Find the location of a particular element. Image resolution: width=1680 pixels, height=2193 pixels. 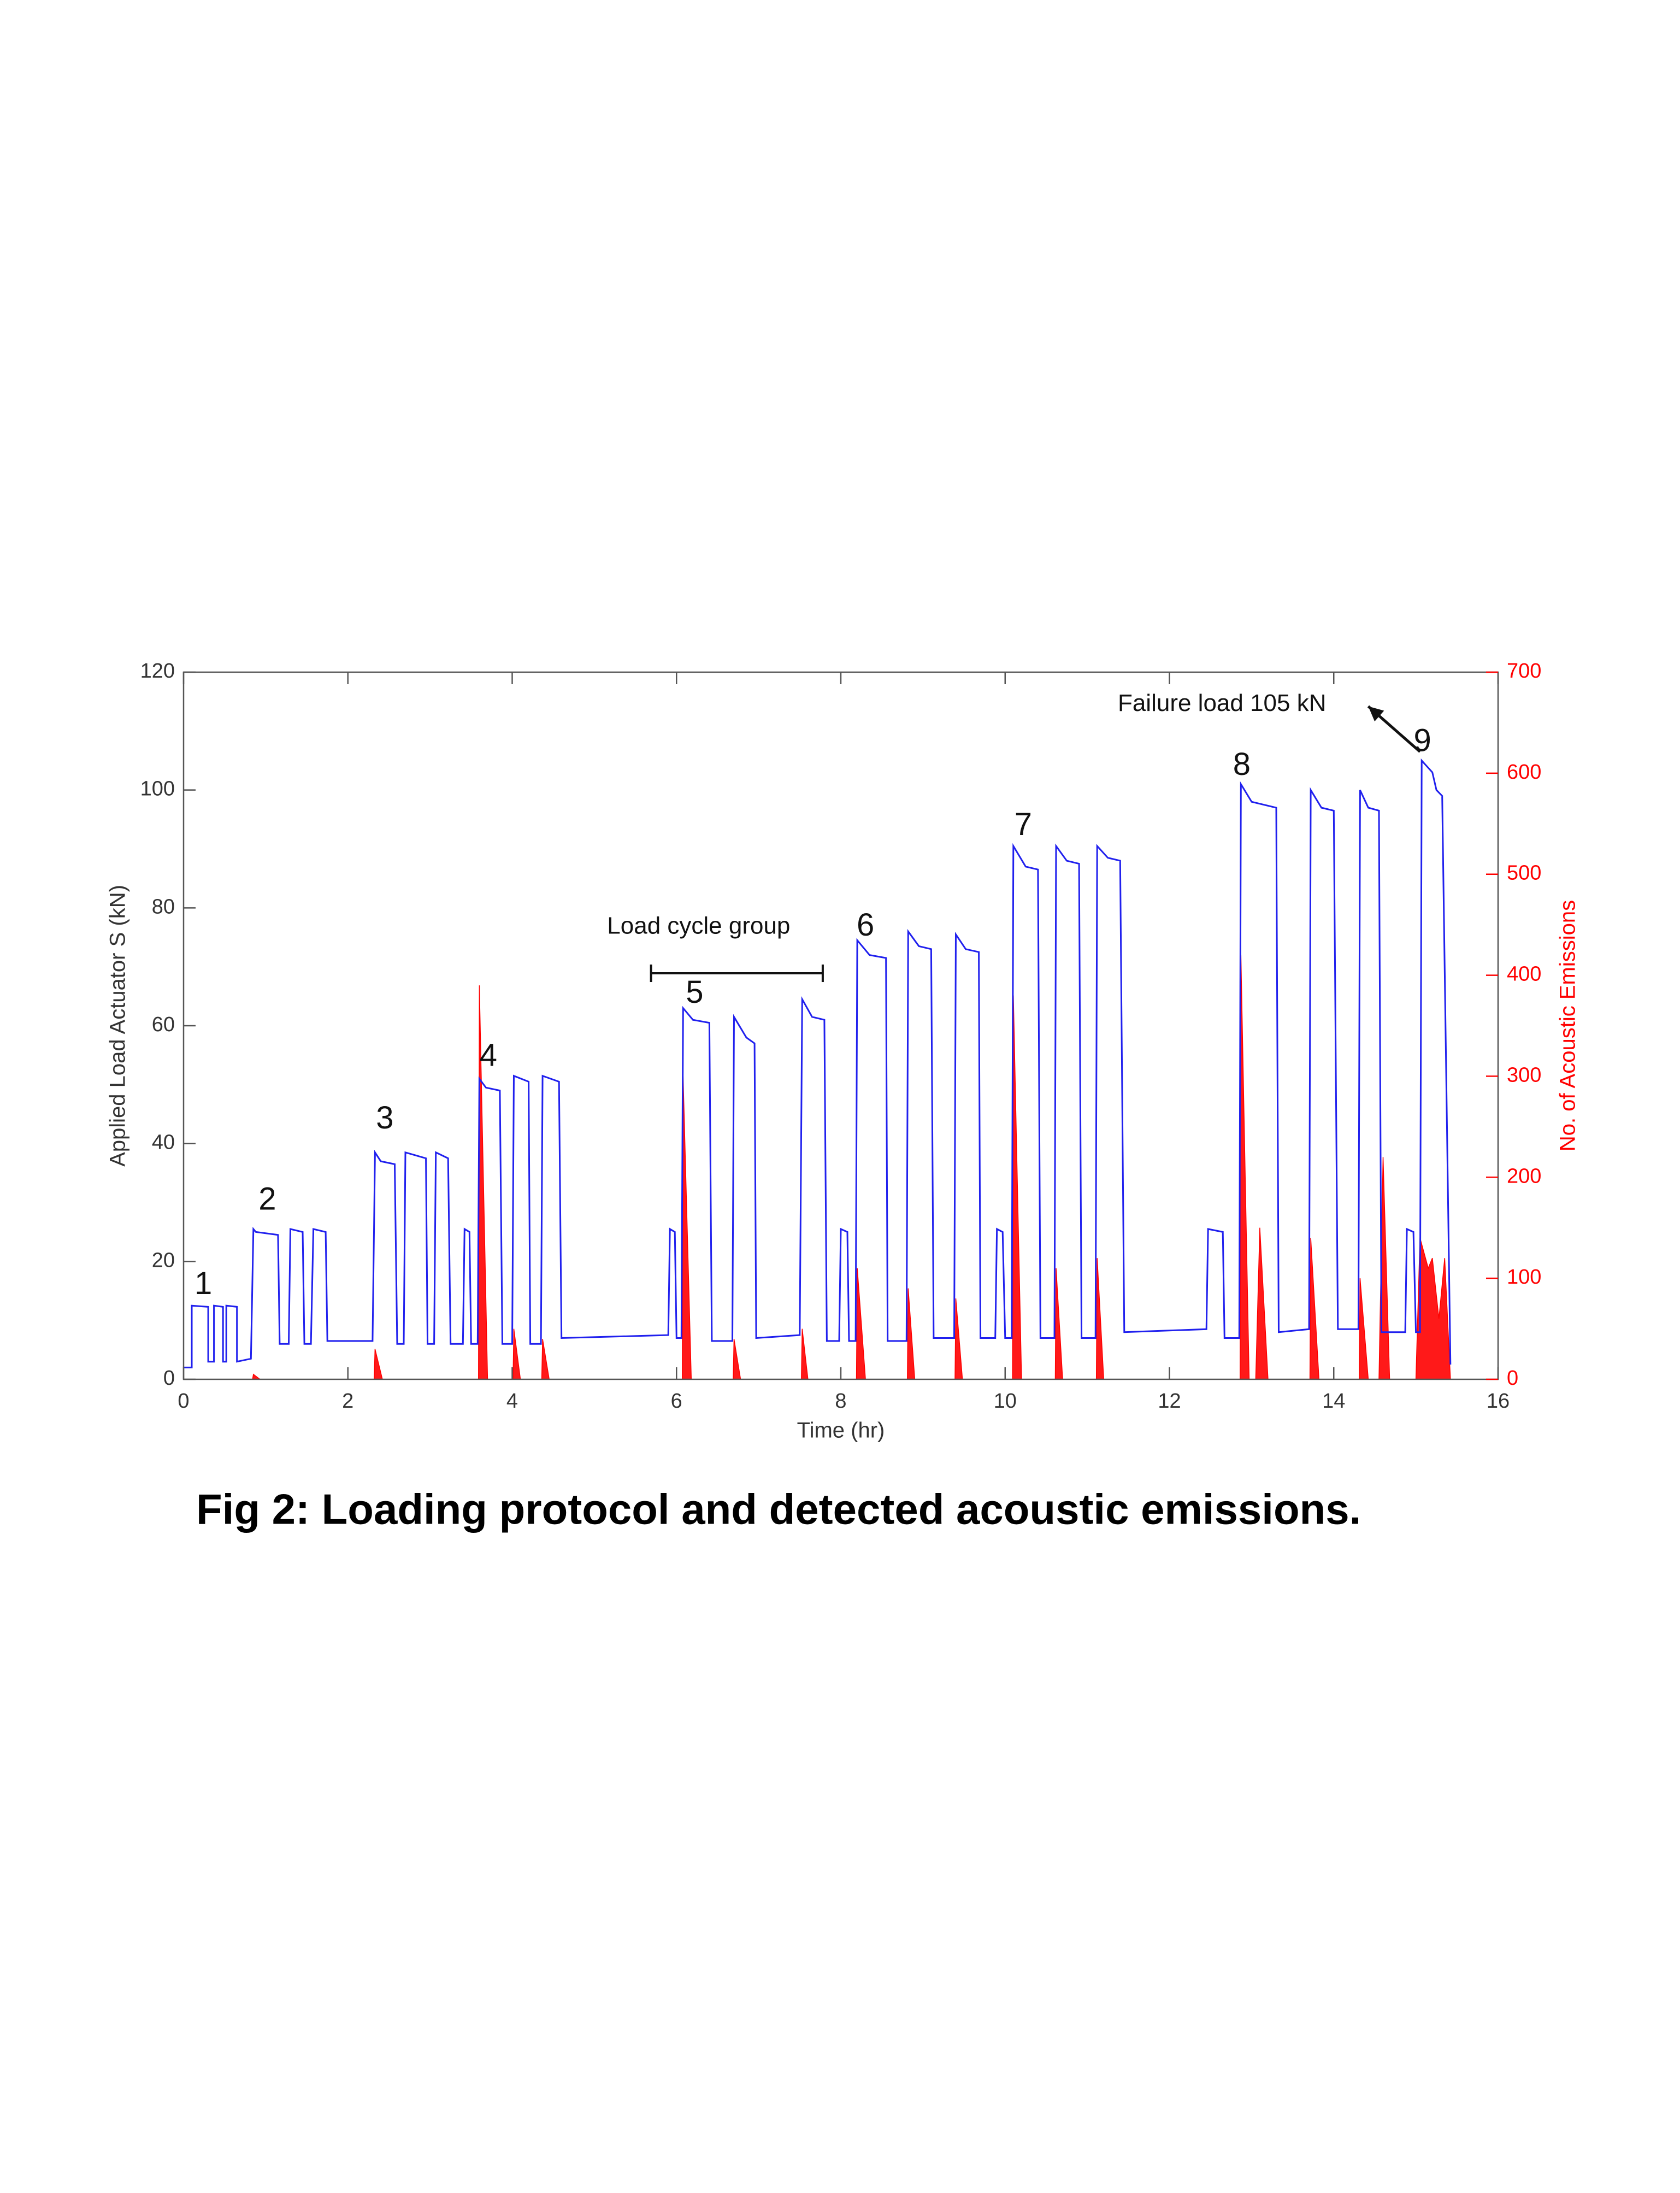

annotation: Load cycle group is located at coordinates (698, 926).